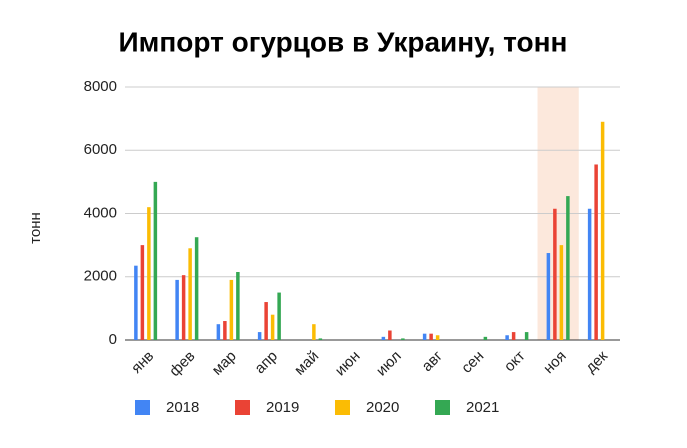  What do you see at coordinates (306, 363) in the screenshot?
I see `x-tick-label: май` at bounding box center [306, 363].